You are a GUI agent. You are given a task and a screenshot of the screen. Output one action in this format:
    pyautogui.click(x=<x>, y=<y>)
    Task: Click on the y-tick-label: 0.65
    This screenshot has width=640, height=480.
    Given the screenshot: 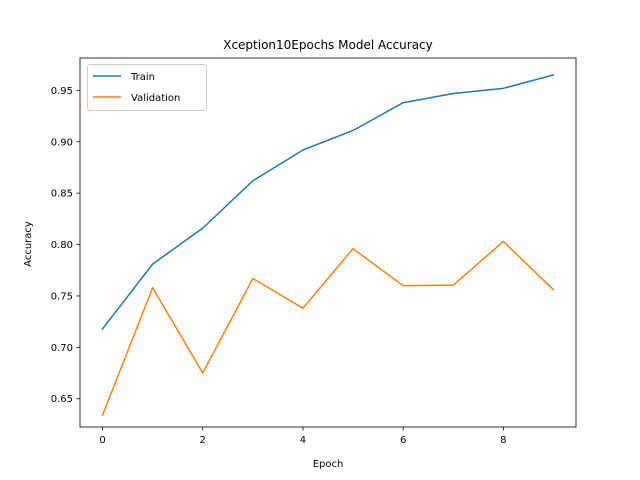 What is the action you would take?
    pyautogui.click(x=62, y=399)
    